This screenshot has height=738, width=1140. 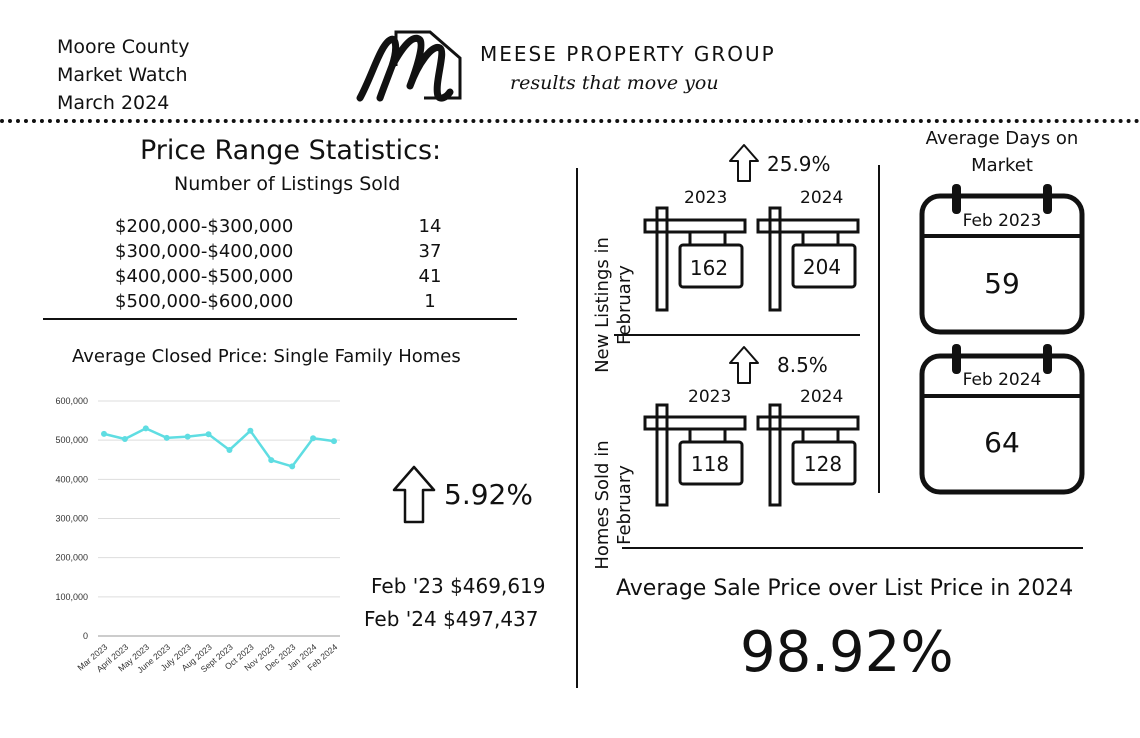 I want to click on homes-sold-label: Homes Sold in February, so click(x=613, y=505).